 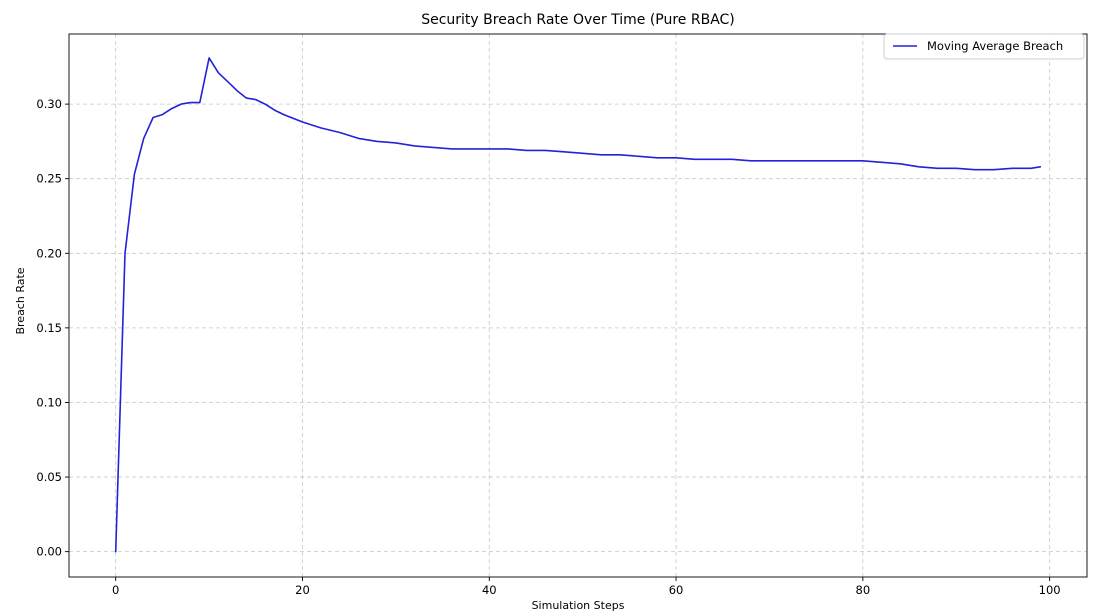 What do you see at coordinates (578, 605) in the screenshot?
I see `x-axis-label: Simulation Steps` at bounding box center [578, 605].